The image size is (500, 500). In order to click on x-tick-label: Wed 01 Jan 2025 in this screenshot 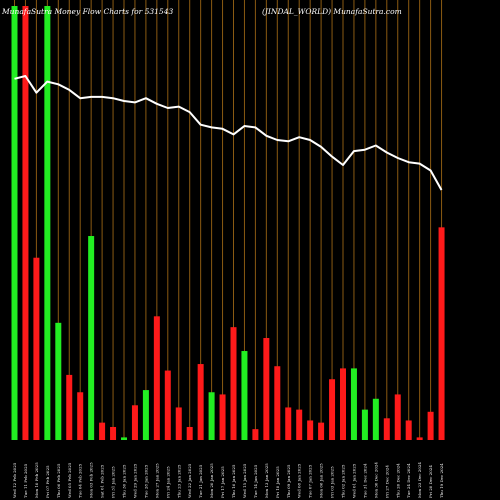, I will do `click(353, 480)`.